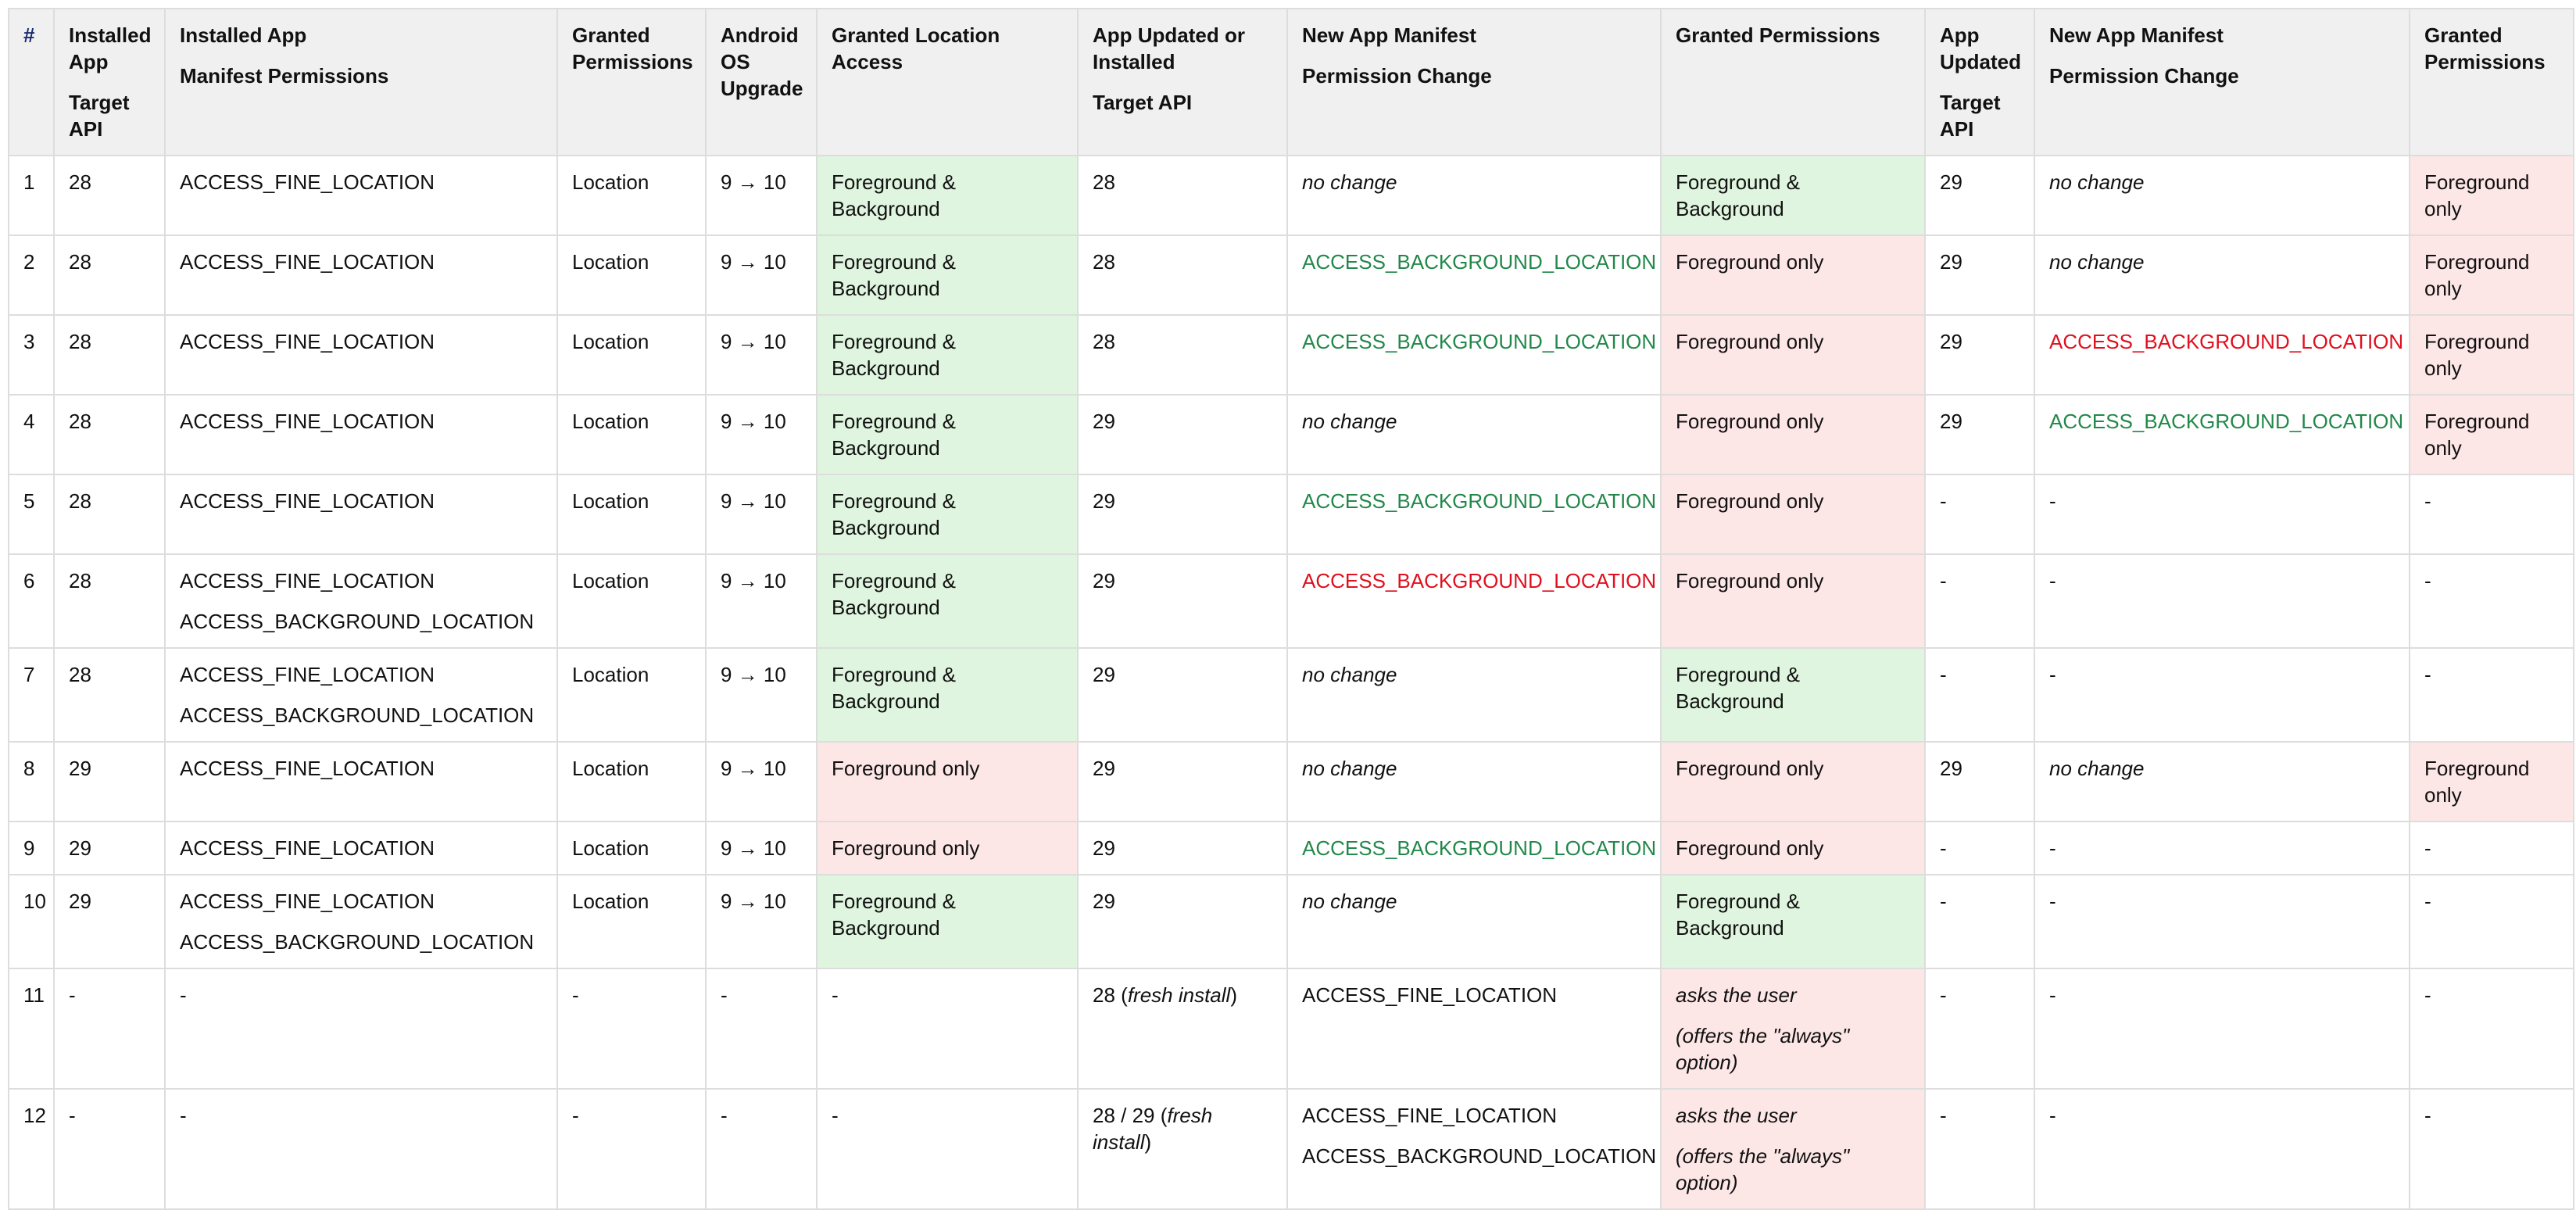 The width and height of the screenshot is (2576, 1210). I want to click on row-number-cell: 6, so click(31, 601).